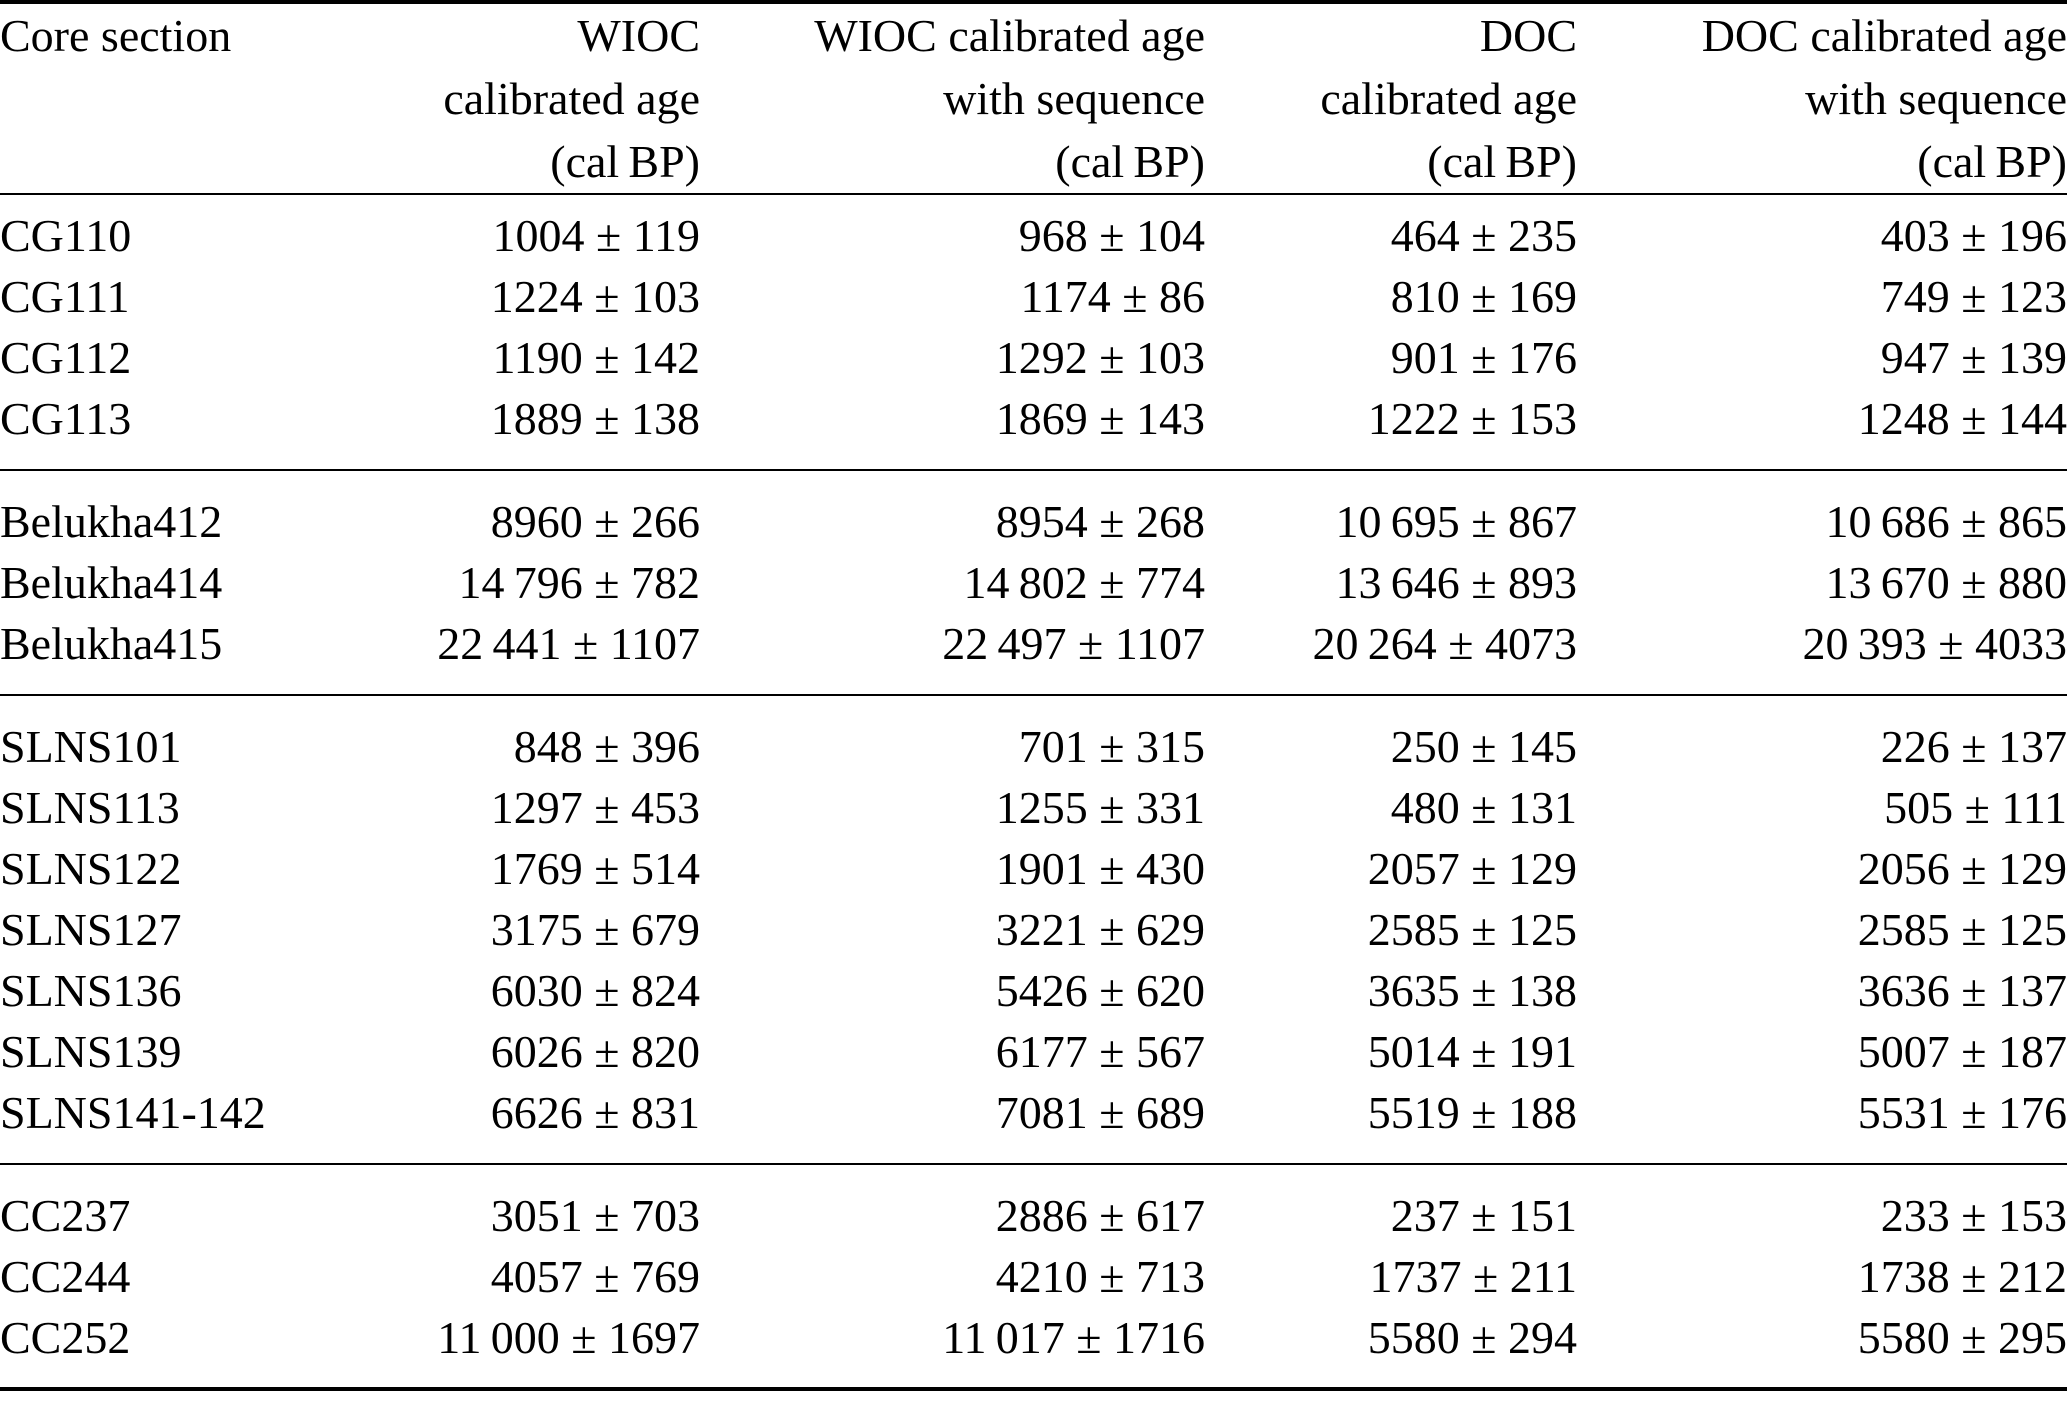 This screenshot has height=1425, width=2067. Describe the element at coordinates (537, 429) in the screenshot. I see `age-value-cell: 1889 ± 138` at that location.